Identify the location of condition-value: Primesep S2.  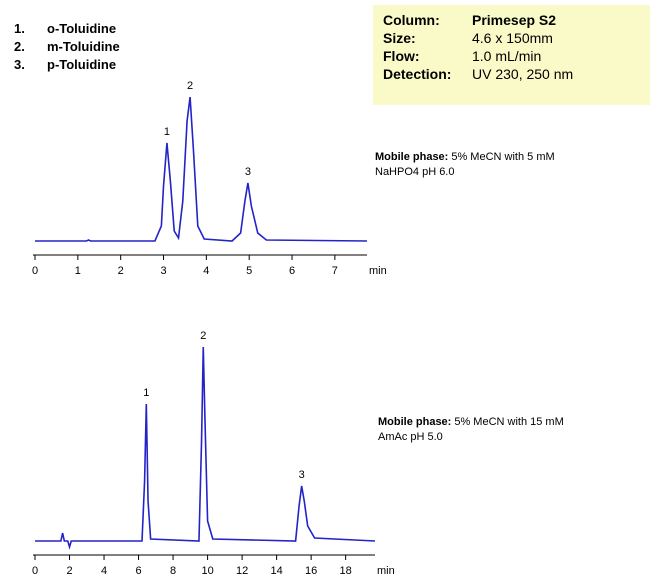
(514, 20).